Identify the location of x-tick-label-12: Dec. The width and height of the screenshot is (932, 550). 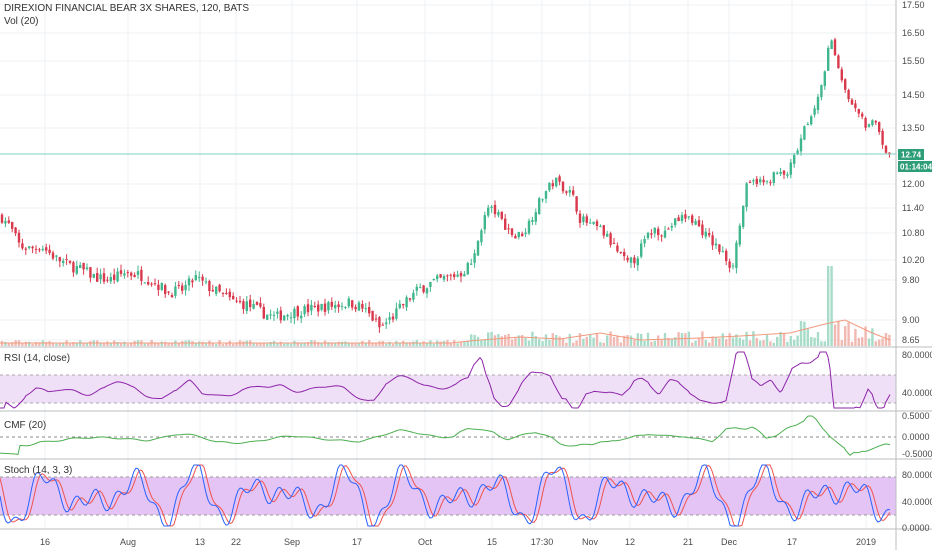
(729, 542).